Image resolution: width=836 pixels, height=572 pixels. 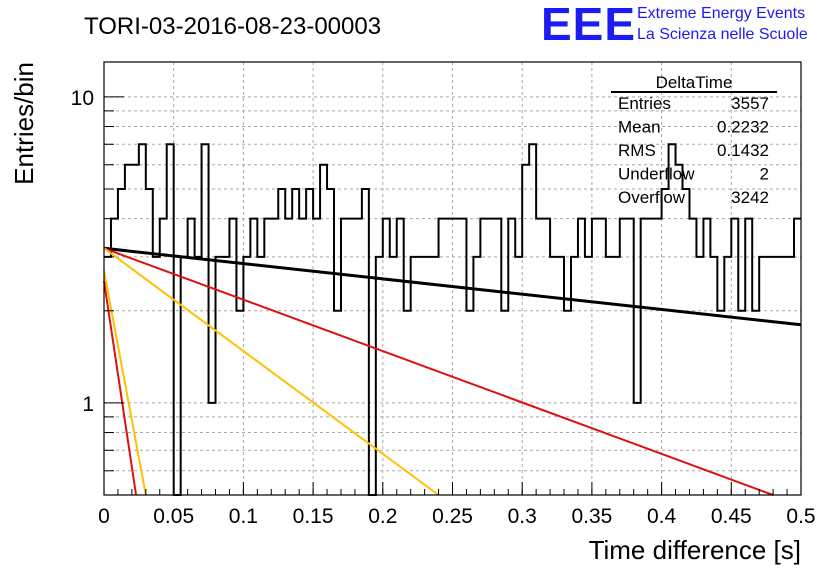 What do you see at coordinates (104, 516) in the screenshot?
I see `x-tick-label: 0` at bounding box center [104, 516].